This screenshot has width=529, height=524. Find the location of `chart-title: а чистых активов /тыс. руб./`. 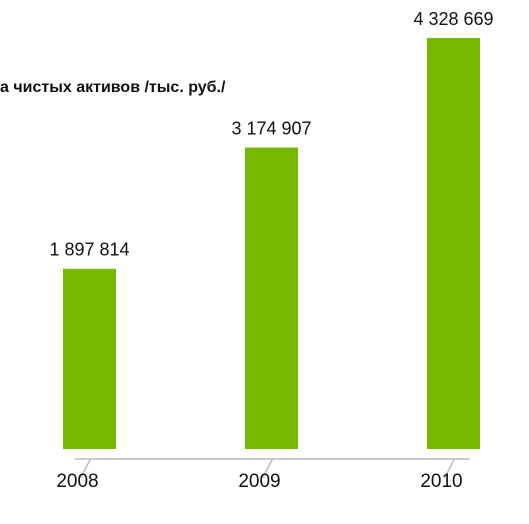

chart-title: а чистых активов /тыс. руб./ is located at coordinates (113, 87).